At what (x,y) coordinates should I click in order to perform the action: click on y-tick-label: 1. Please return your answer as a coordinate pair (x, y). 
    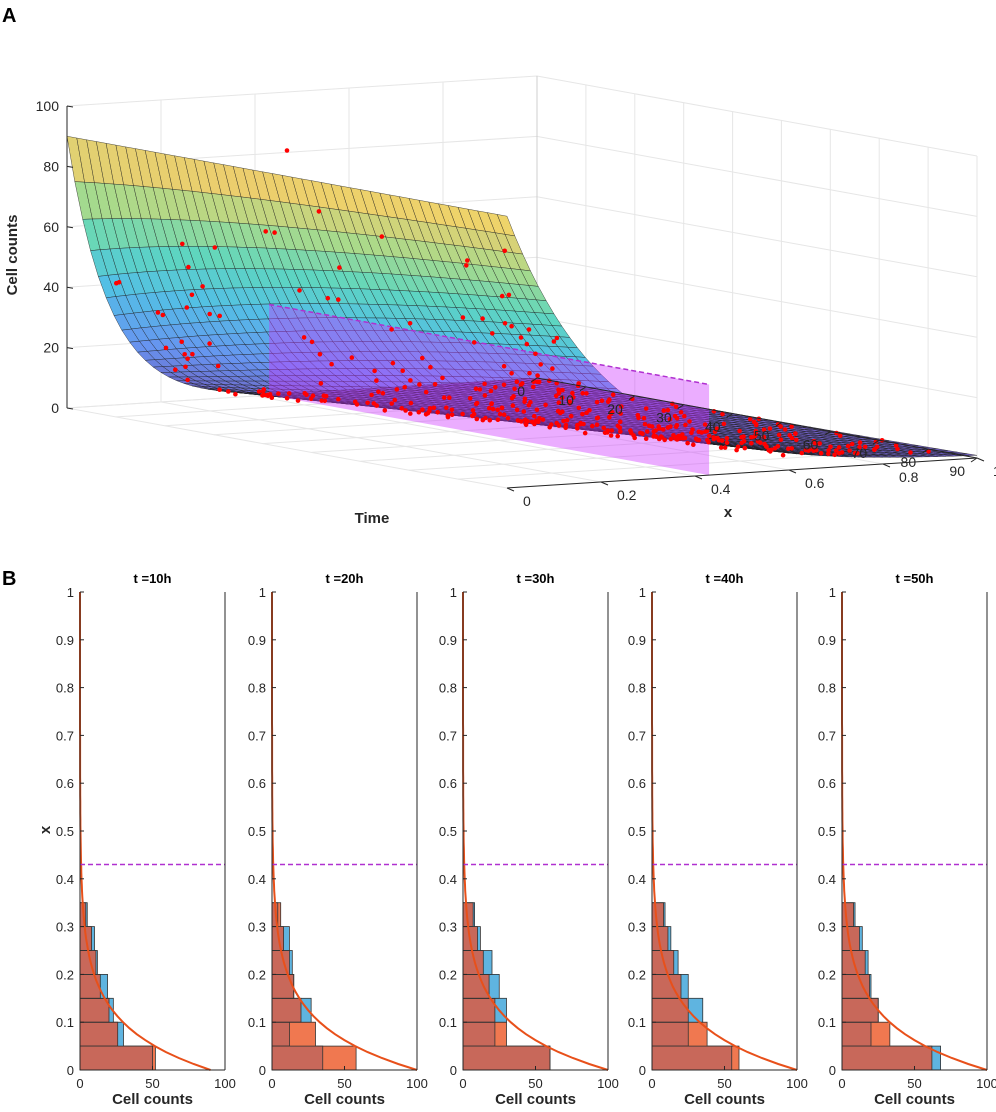
    Looking at the image, I should click on (832, 592).